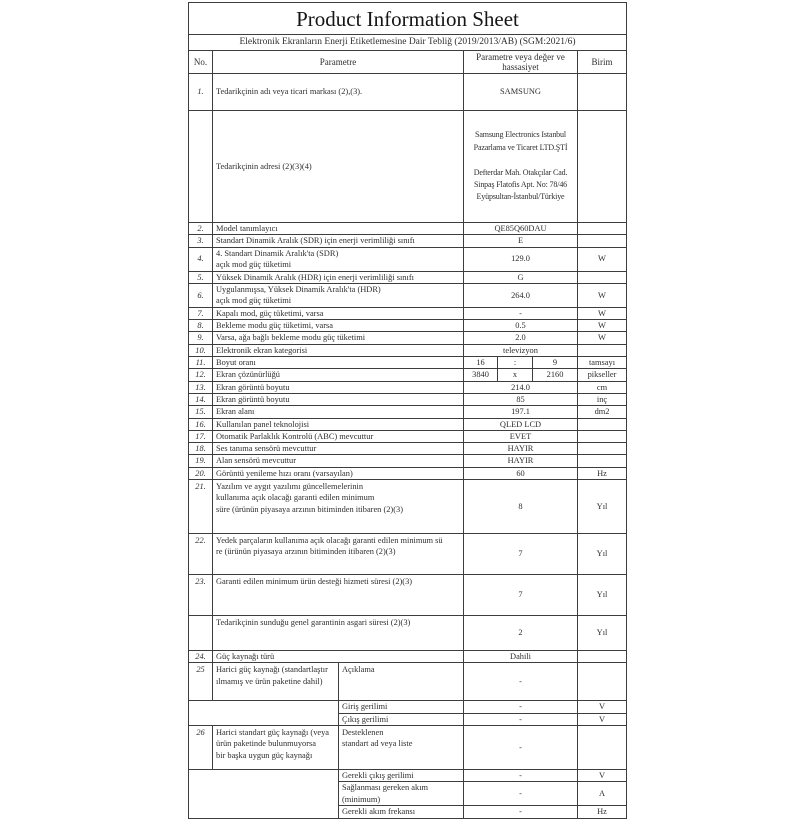  I want to click on value-cell: 60, so click(520, 473).